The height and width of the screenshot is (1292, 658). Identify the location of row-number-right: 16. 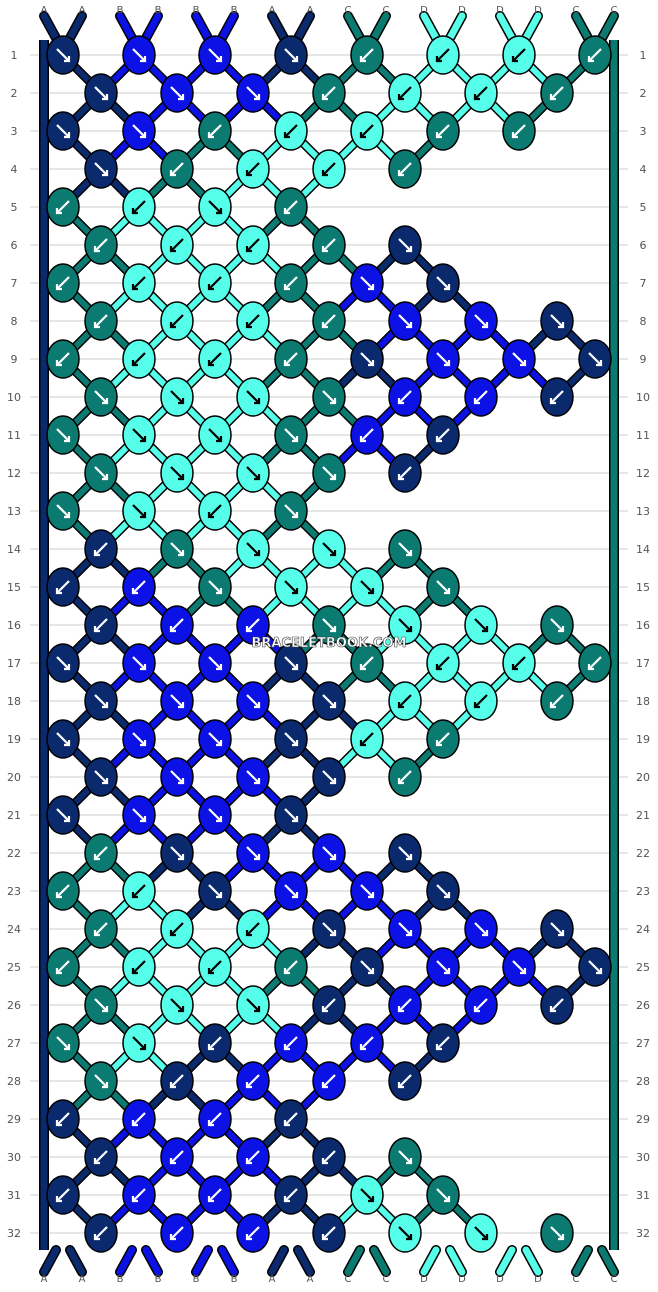
(643, 625).